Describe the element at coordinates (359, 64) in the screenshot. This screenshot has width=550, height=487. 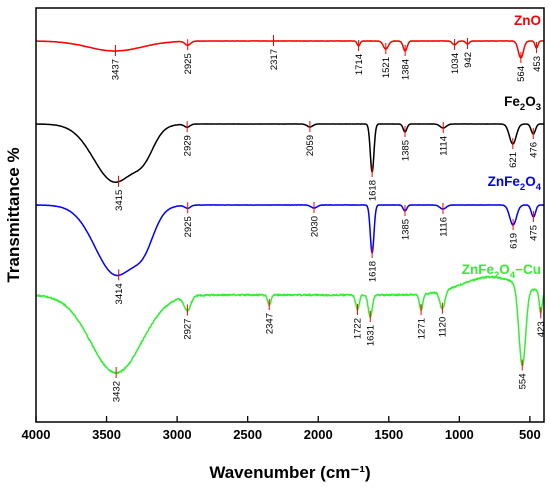
I see `peak-label-0-1714: 1714` at that location.